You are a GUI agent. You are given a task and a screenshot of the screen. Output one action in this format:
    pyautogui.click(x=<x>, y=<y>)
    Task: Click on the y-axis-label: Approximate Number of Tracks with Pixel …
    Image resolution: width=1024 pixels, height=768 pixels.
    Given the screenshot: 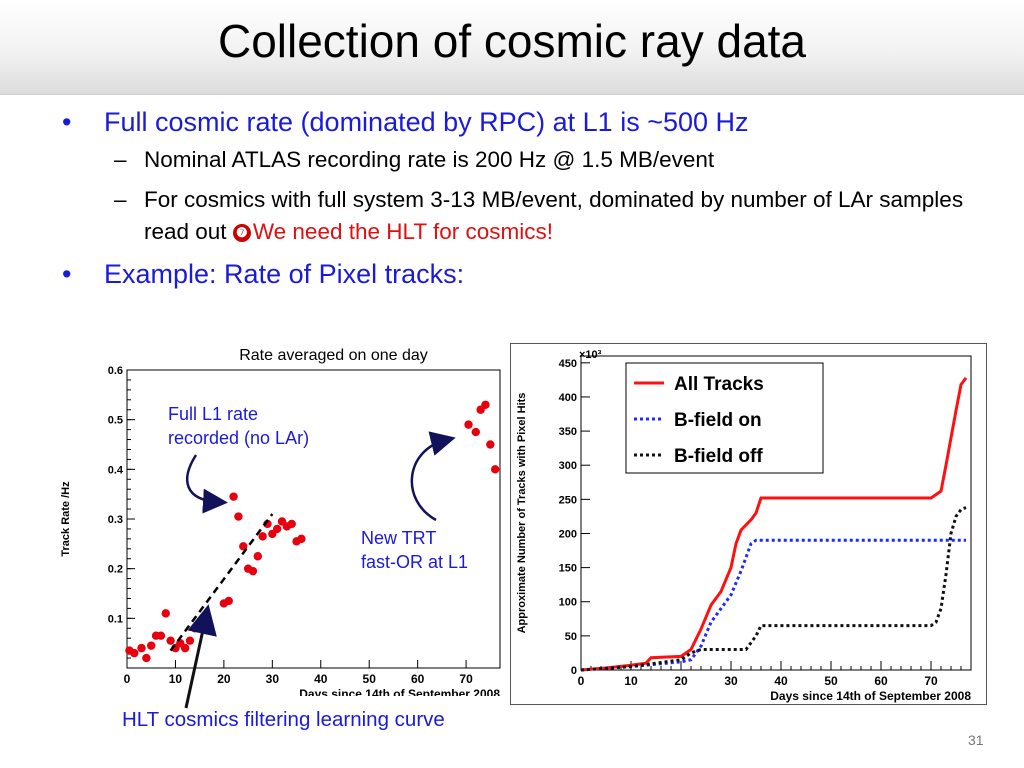 What is the action you would take?
    pyautogui.click(x=522, y=513)
    